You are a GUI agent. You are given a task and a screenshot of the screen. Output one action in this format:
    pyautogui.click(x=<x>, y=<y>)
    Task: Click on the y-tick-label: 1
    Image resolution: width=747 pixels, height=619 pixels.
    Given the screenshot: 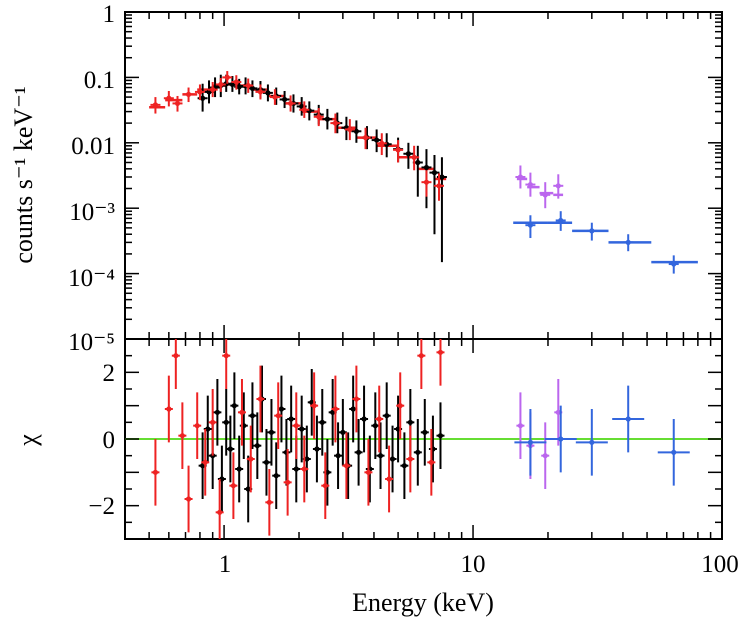 What is the action you would take?
    pyautogui.click(x=109, y=14)
    